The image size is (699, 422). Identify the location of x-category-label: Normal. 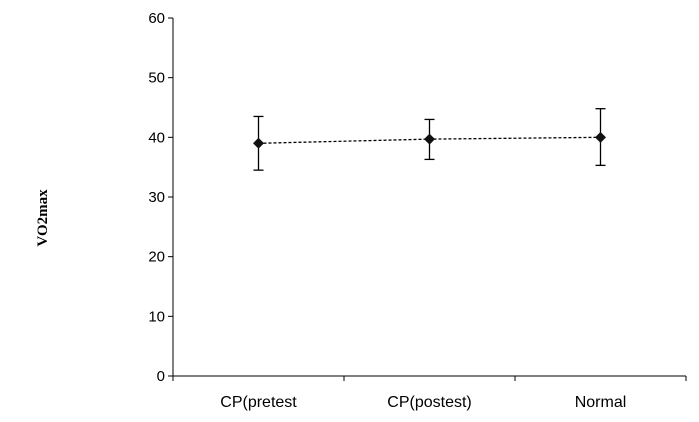
(601, 402).